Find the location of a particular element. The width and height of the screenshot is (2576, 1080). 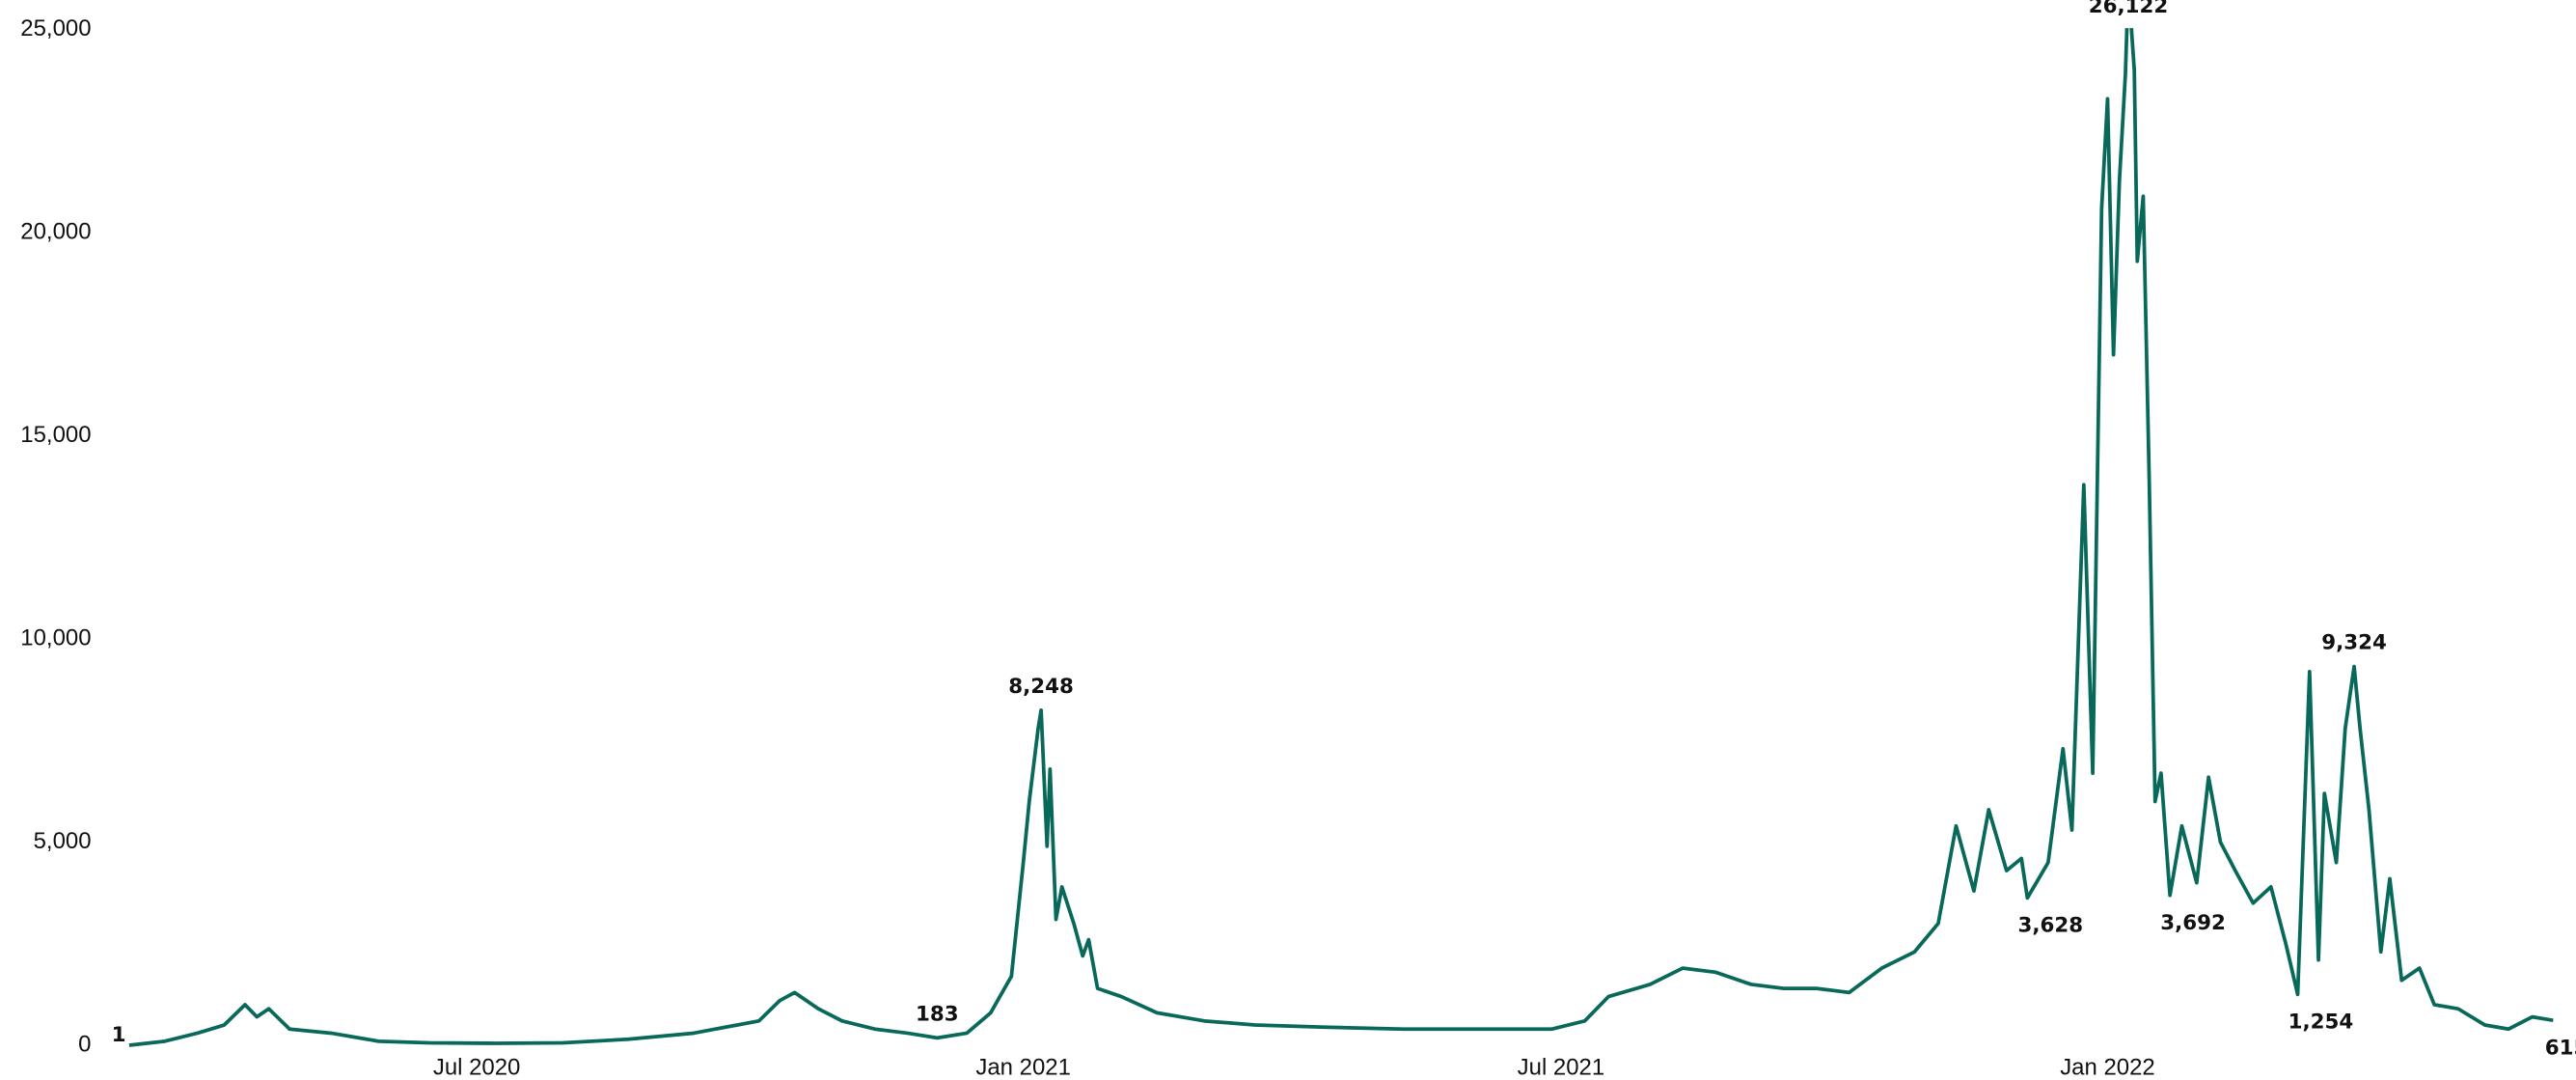

data-label: 3,628 is located at coordinates (2050, 925).